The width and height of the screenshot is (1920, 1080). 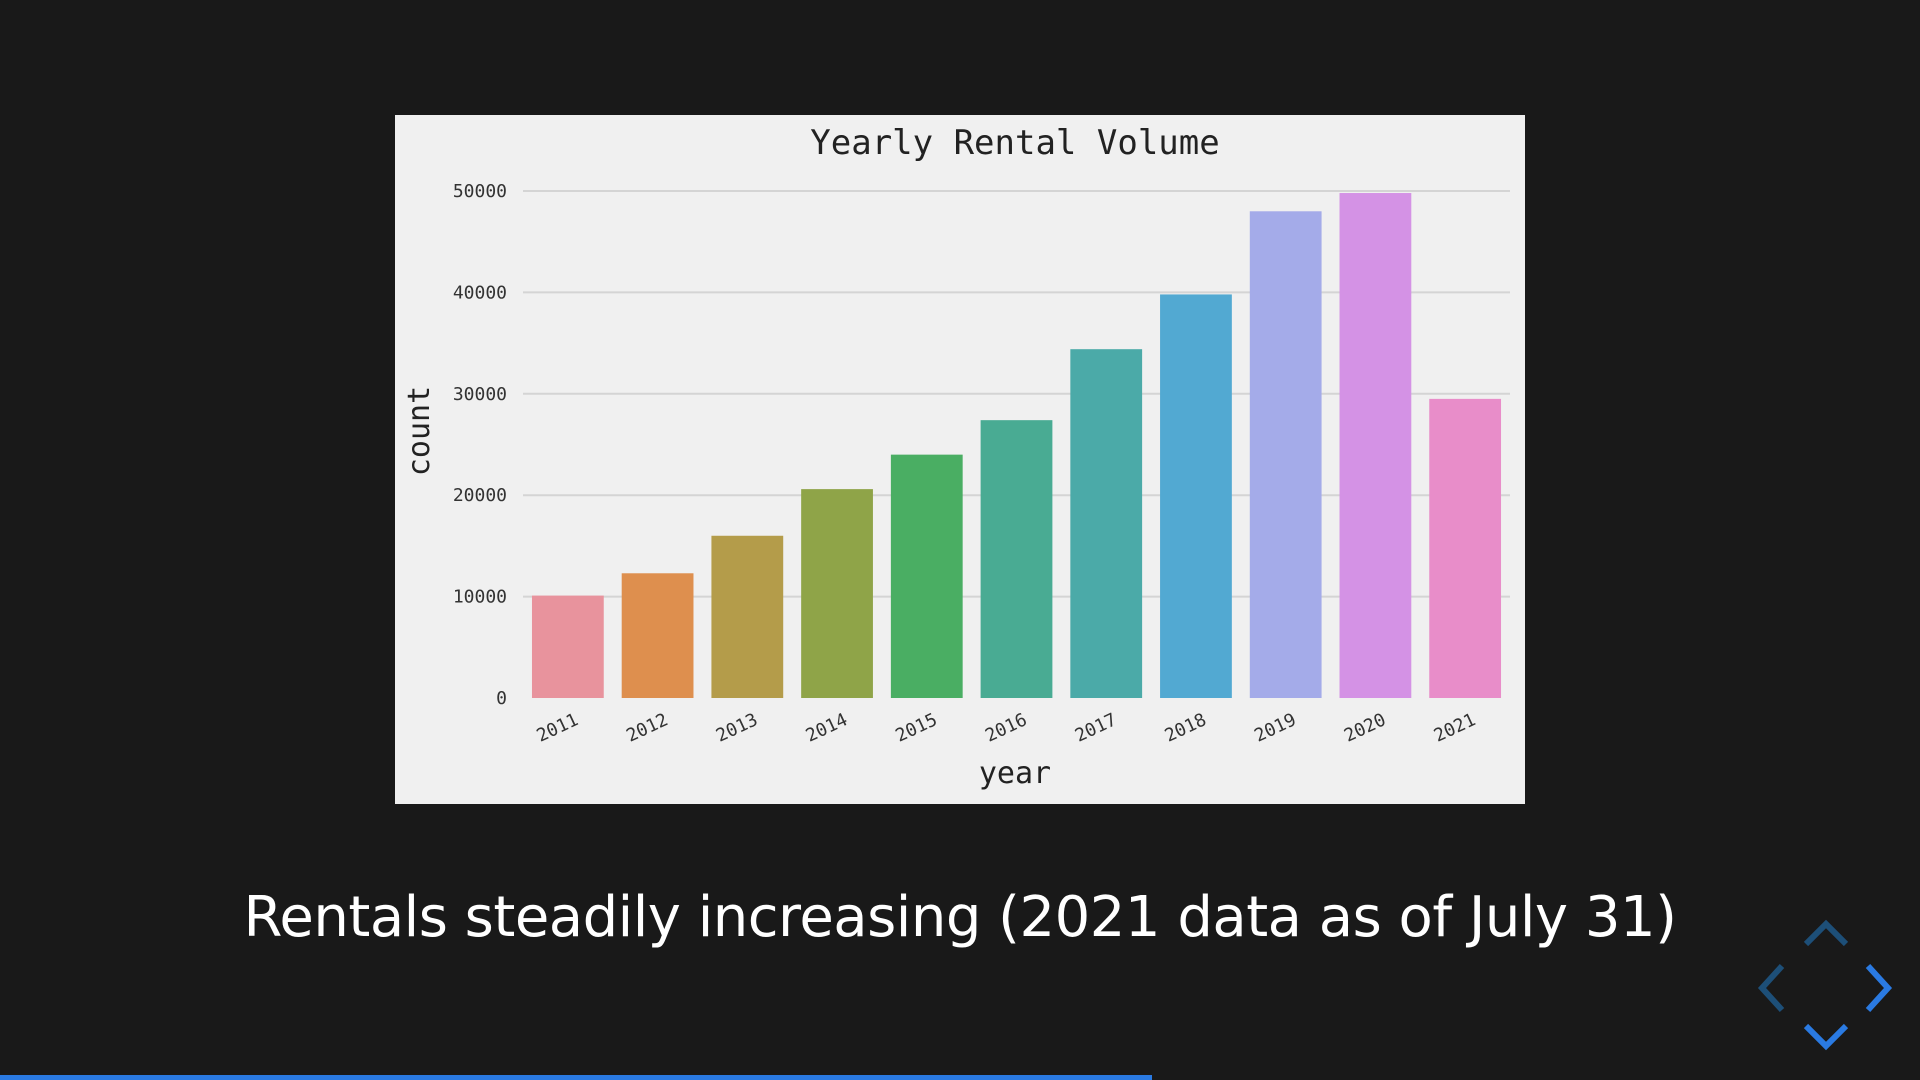 I want to click on x-tick-label: 2021, so click(x=1455, y=727).